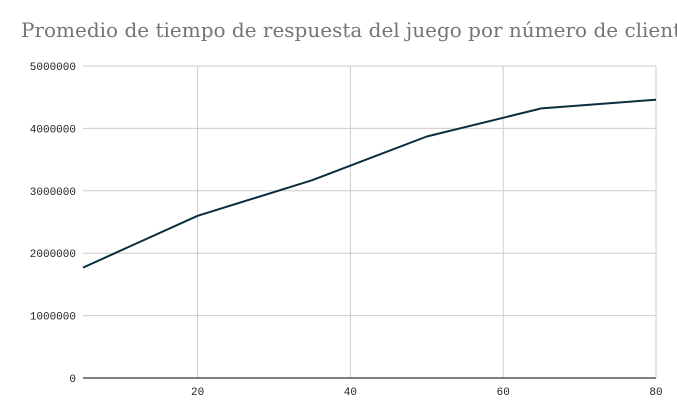 This screenshot has width=677, height=419. Describe the element at coordinates (427, 393) in the screenshot. I see `x-axis-ticks: 20 40 60 80` at that location.